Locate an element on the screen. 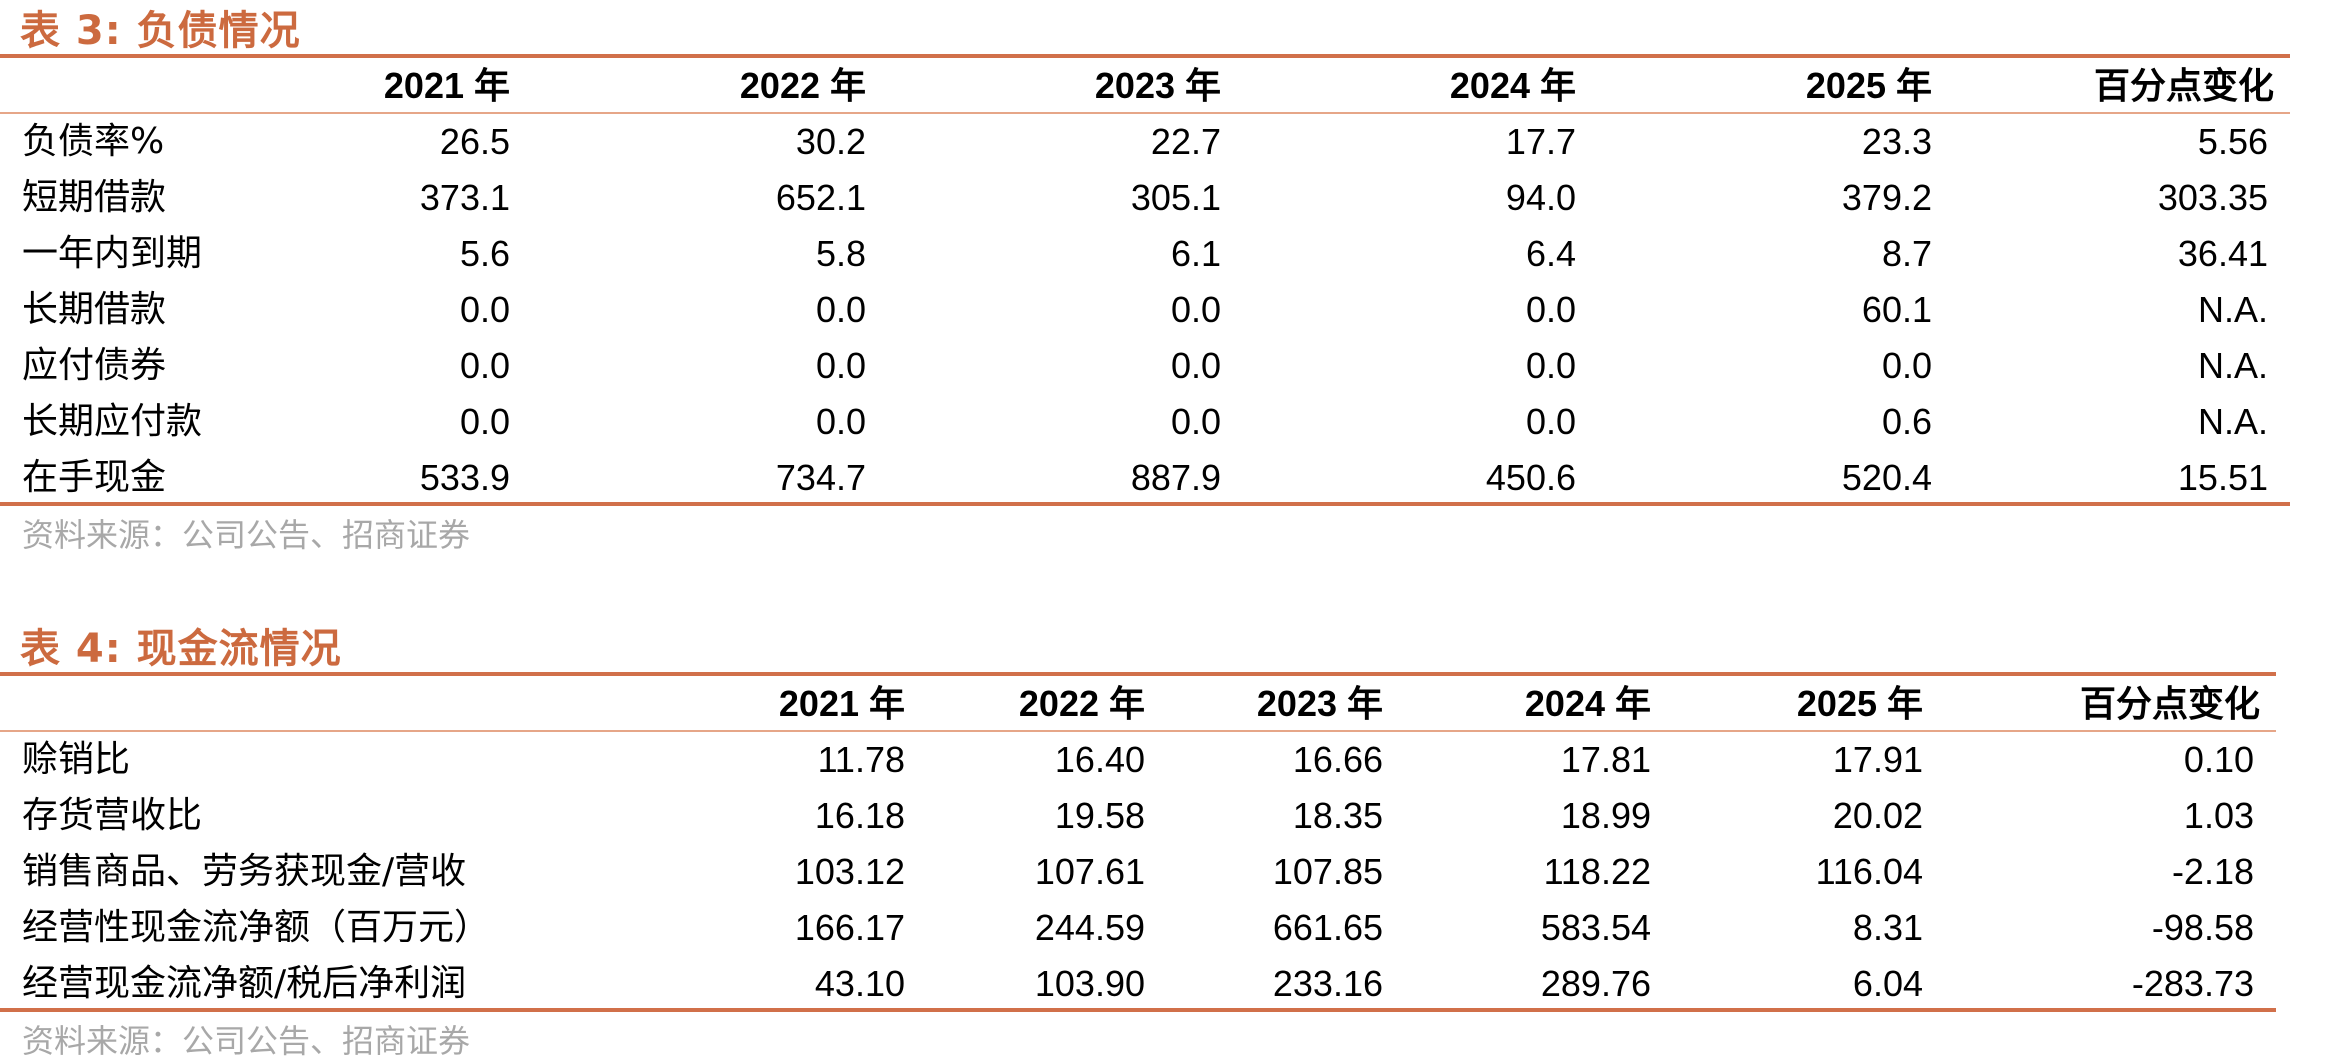 The height and width of the screenshot is (1062, 2350). table3-title: 表 3: 负债情况 is located at coordinates (160, 31).